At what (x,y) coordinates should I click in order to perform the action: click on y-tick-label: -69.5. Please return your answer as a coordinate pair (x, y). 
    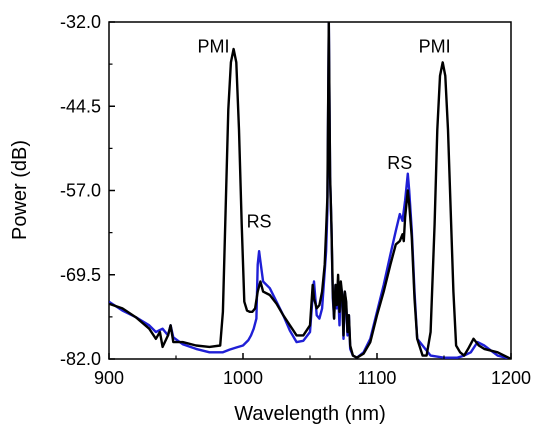
    Looking at the image, I should click on (80, 275).